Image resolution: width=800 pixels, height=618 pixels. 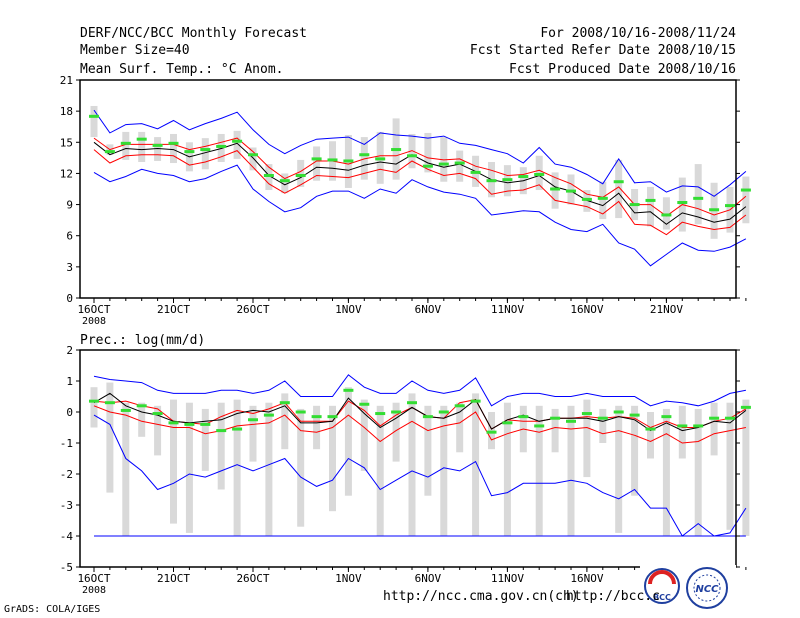 I want to click on y-tick-label: 9, so click(x=69, y=205).